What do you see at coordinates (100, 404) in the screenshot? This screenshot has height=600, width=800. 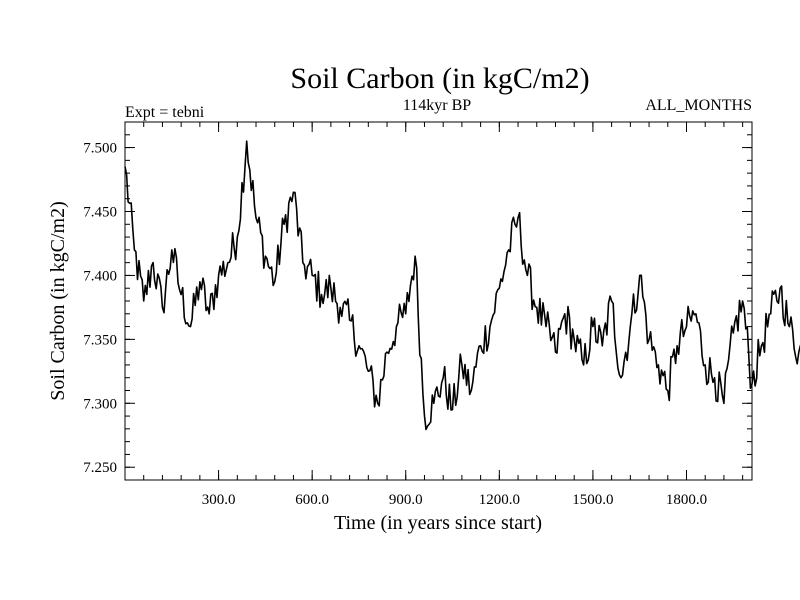 I see `y-tick-label: 7.300` at bounding box center [100, 404].